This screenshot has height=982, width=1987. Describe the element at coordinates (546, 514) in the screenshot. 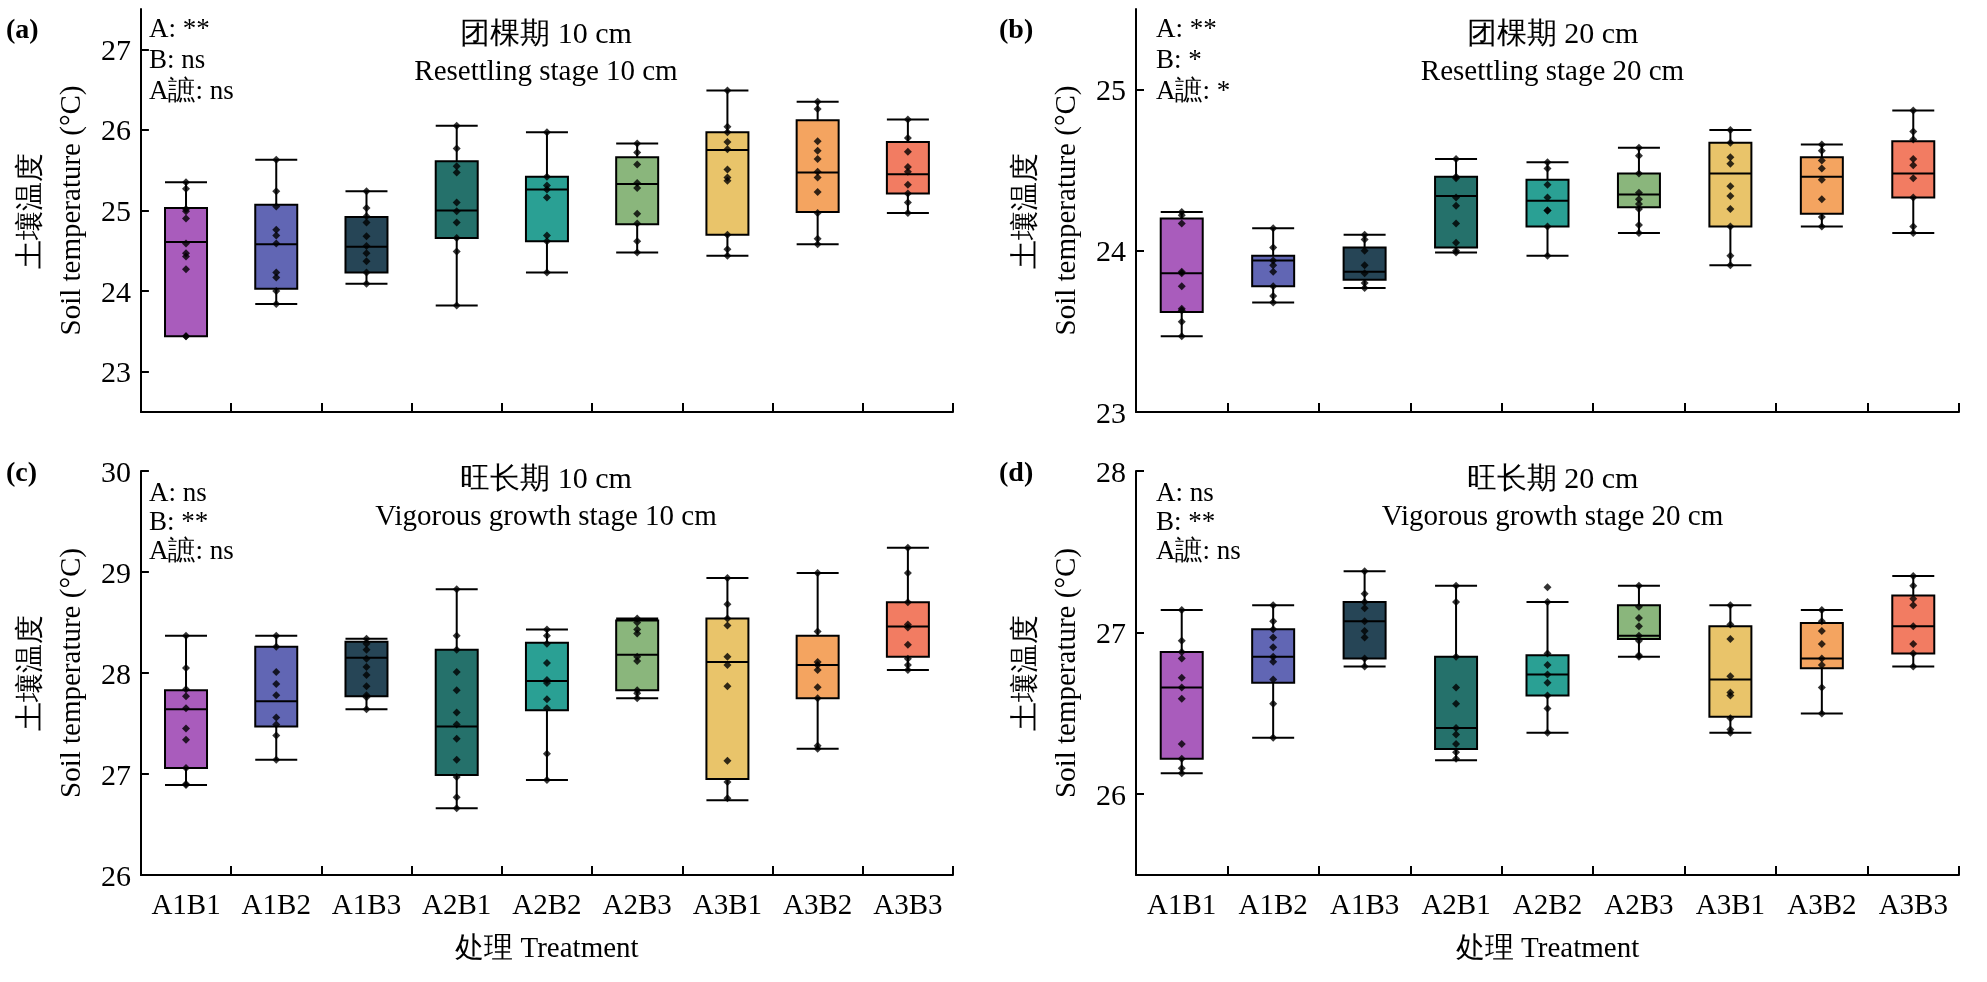

I see `text: Vigorous growth stage 10 cm` at that location.